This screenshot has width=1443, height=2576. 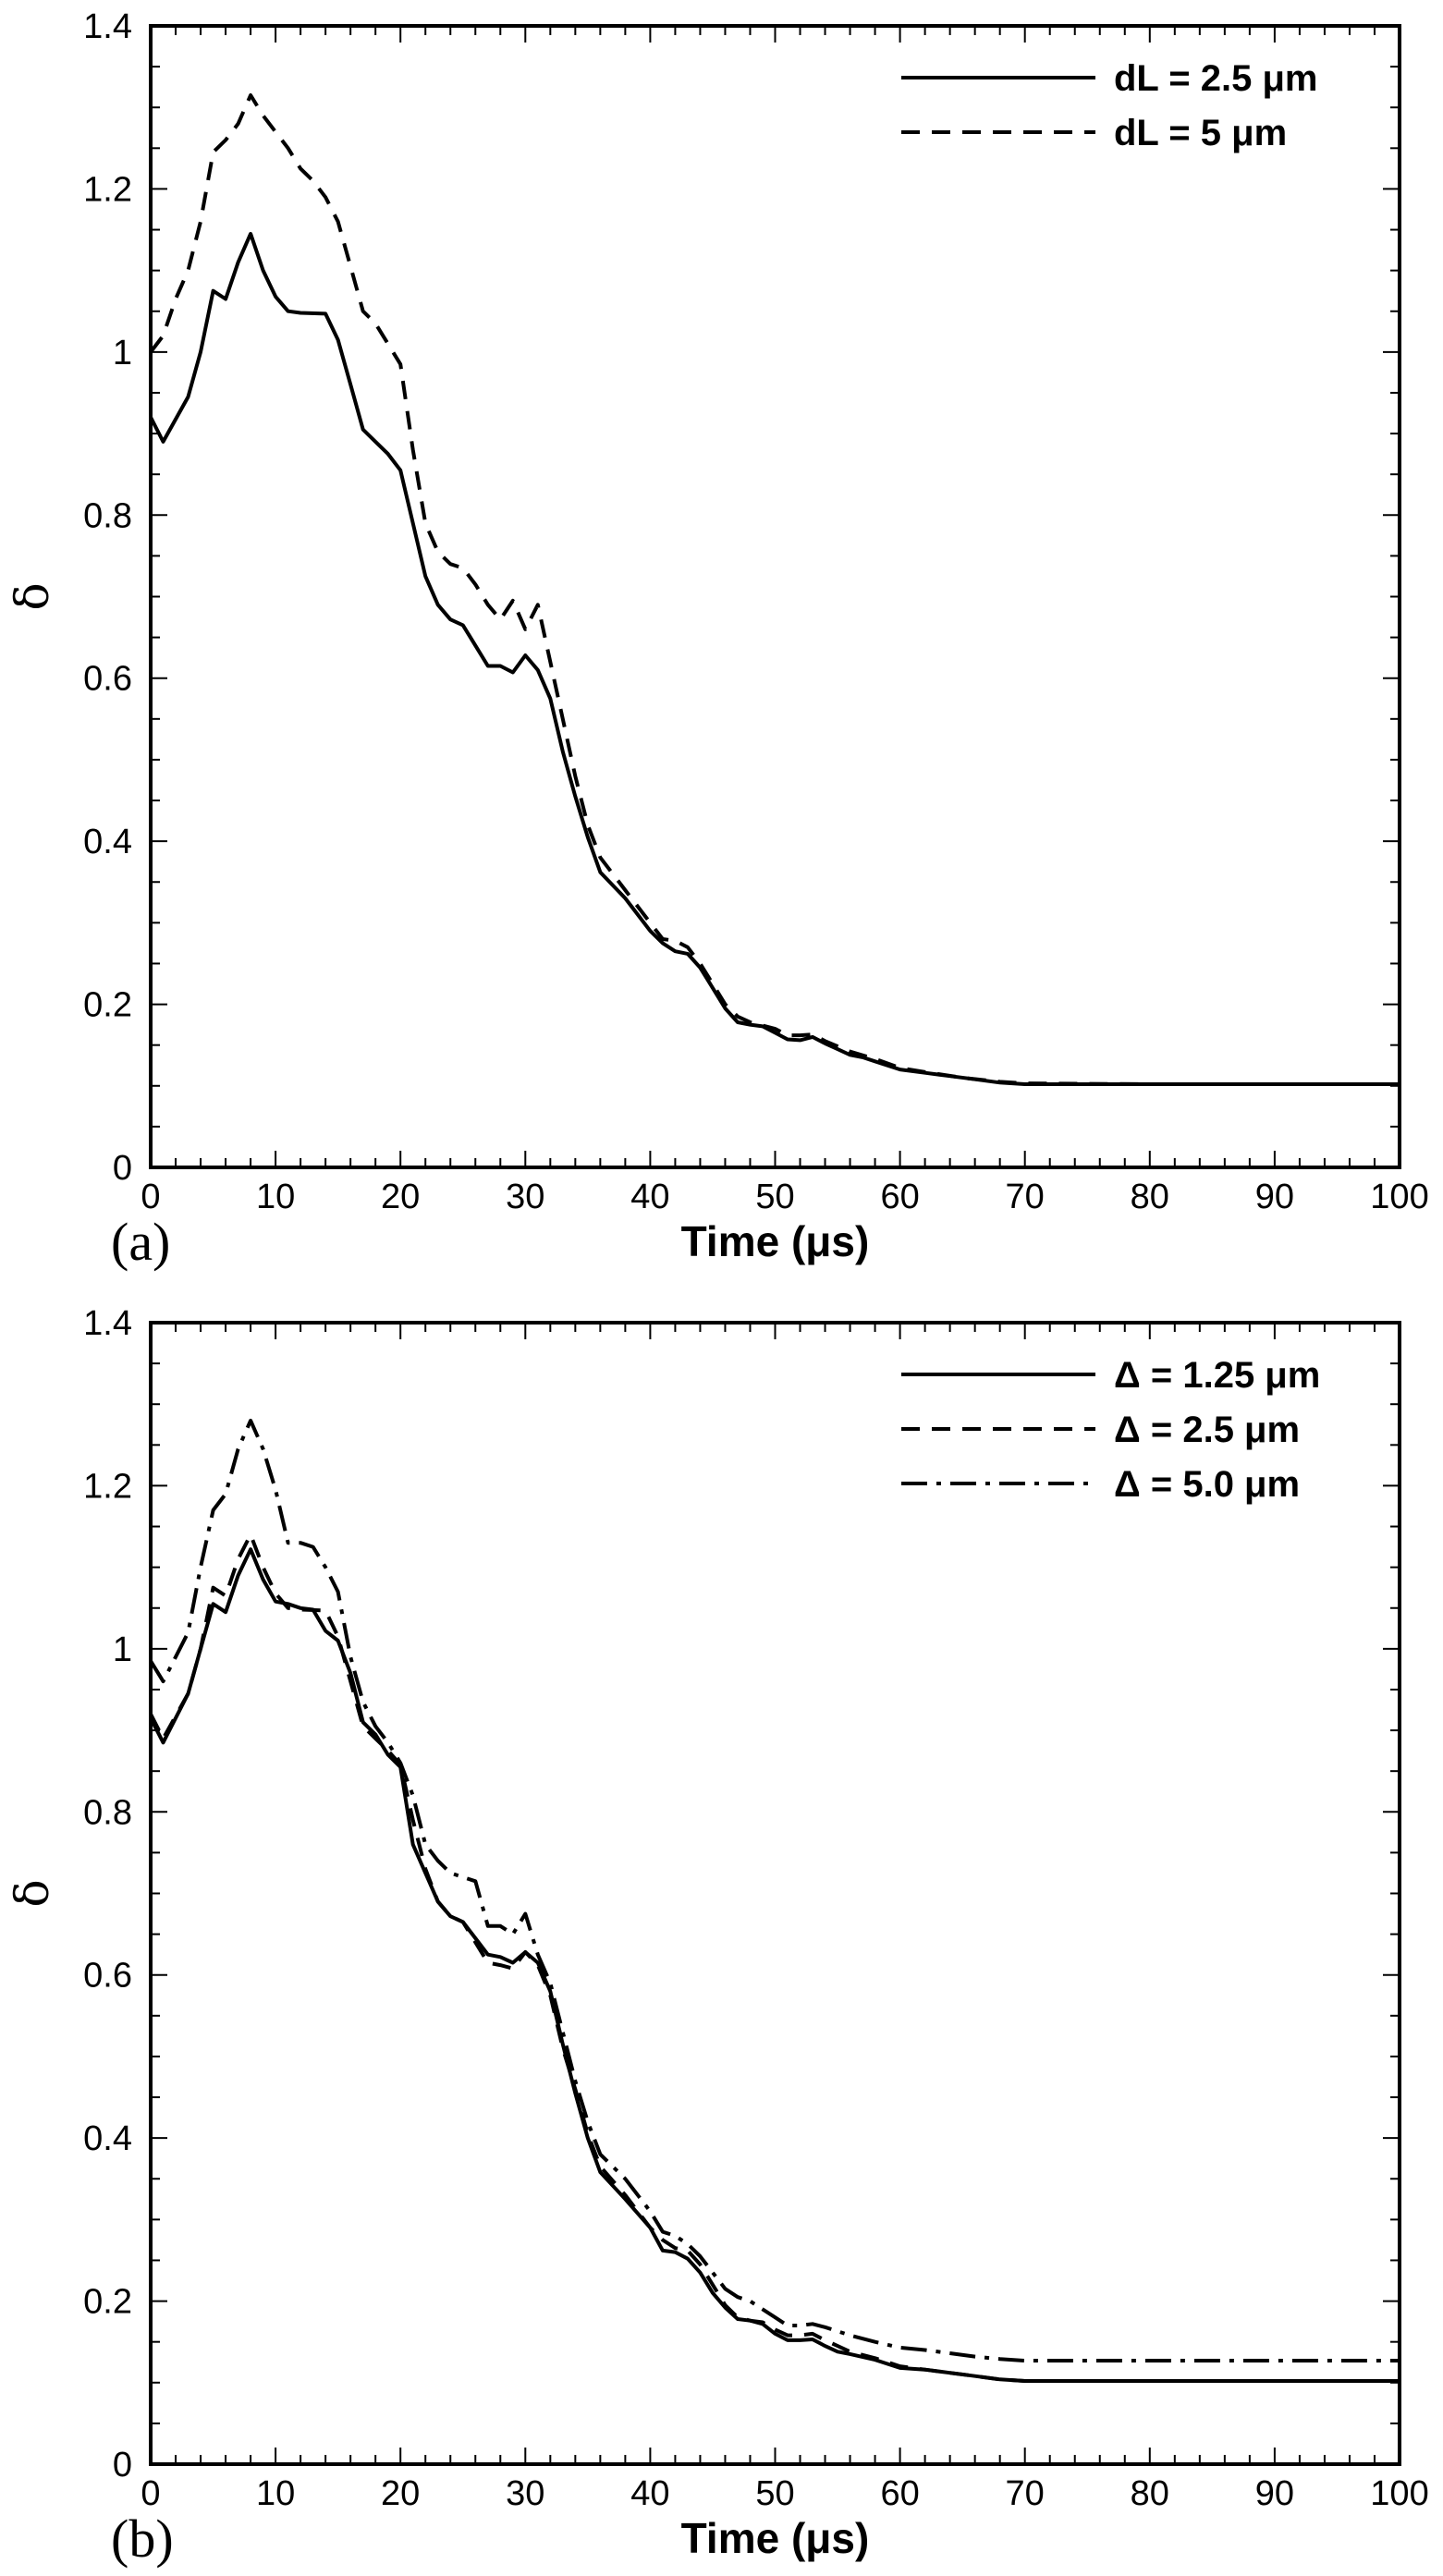 What do you see at coordinates (1207, 1484) in the screenshot?
I see `legend-label-3: Δ = 5.0 μm` at bounding box center [1207, 1484].